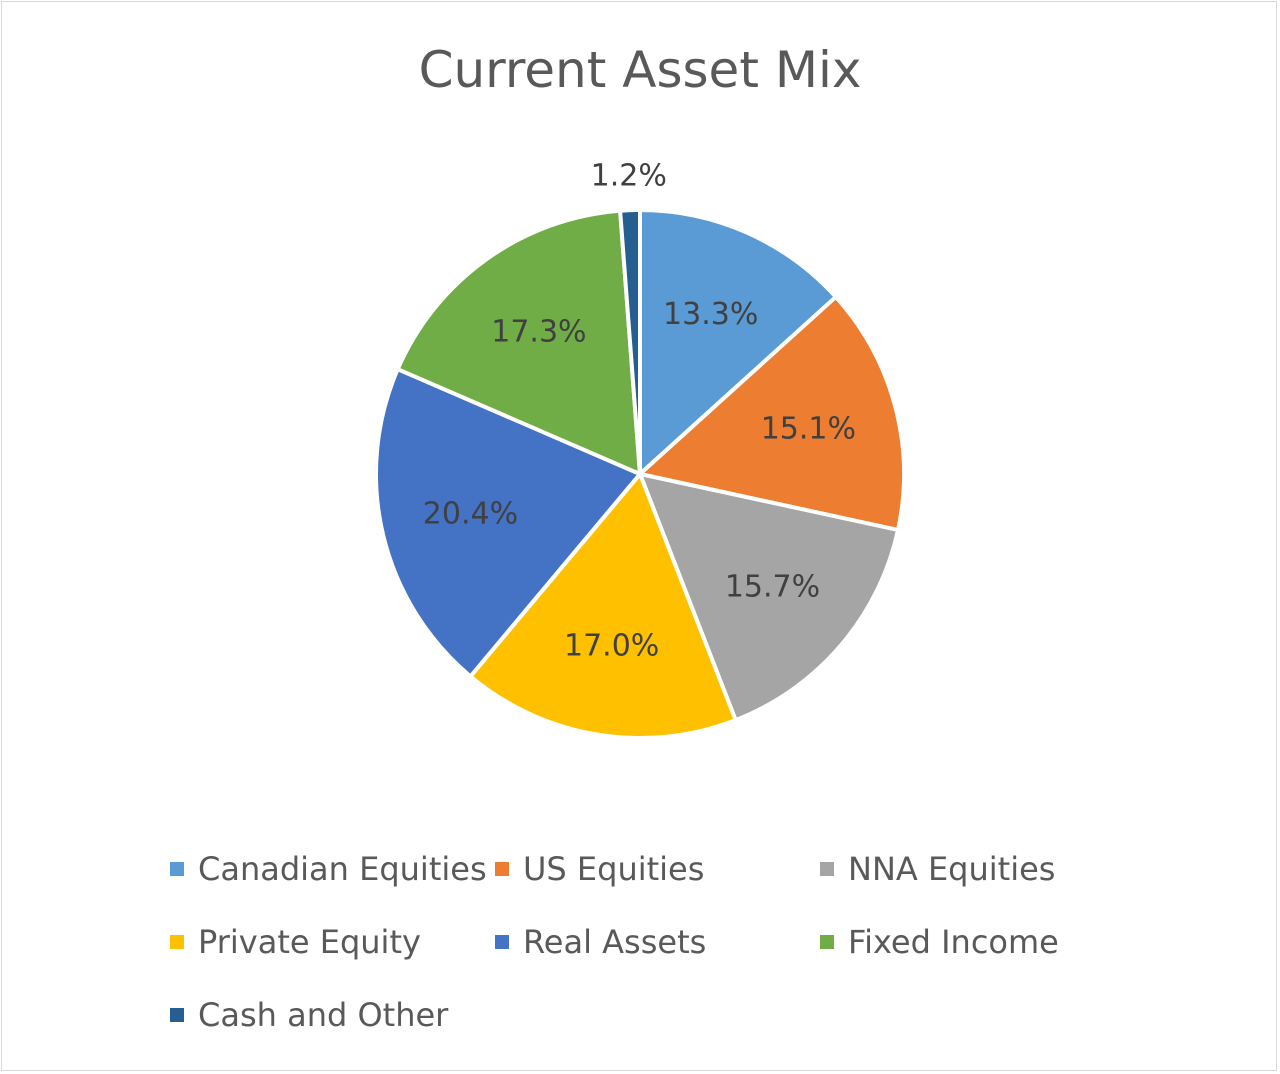 The width and height of the screenshot is (1280, 1074). Describe the element at coordinates (772, 587) in the screenshot. I see `data-label-nna-equities: 15.7%` at that location.